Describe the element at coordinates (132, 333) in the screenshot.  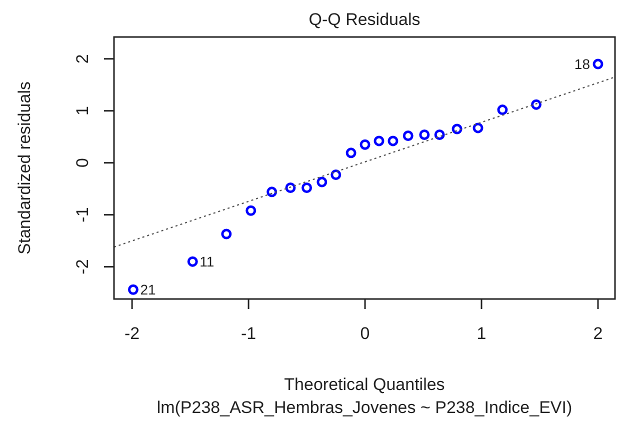
I see `x-tick-label: -2` at that location.